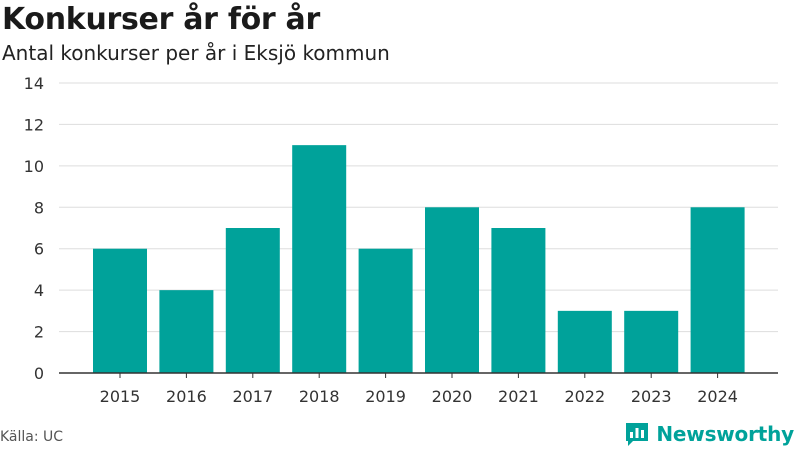 The image size is (800, 450). What do you see at coordinates (518, 396) in the screenshot?
I see `x-tick-label: 2021` at bounding box center [518, 396].